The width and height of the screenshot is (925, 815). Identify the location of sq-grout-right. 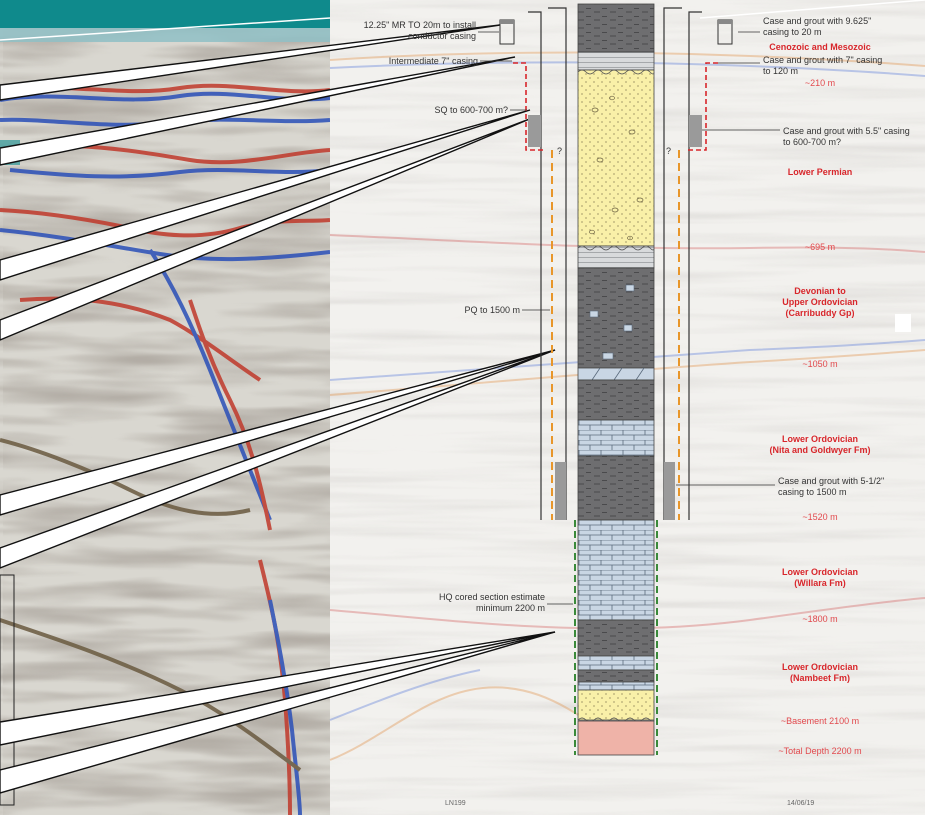
(695, 131).